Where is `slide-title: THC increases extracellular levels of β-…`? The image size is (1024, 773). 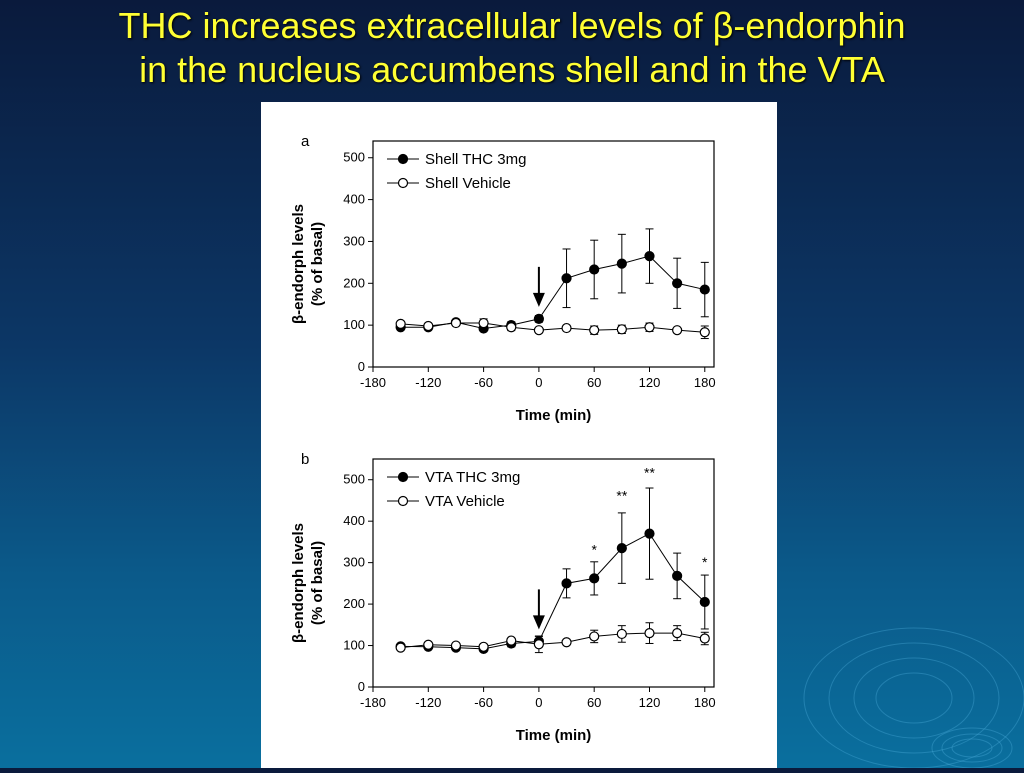
slide-title: THC increases extracellular levels of β-… is located at coordinates (512, 48).